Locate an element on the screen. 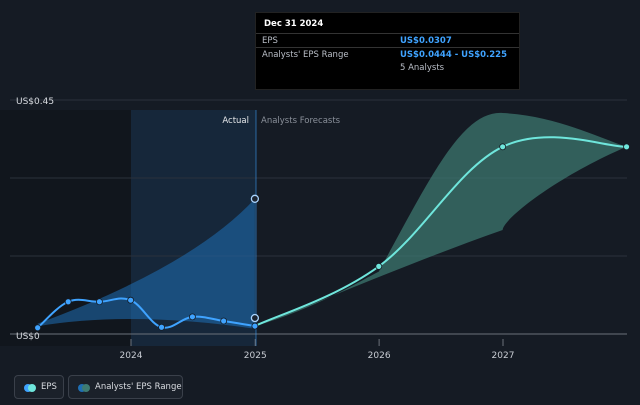 This screenshot has height=405, width=640. x-tick-label: 2025 is located at coordinates (255, 356).